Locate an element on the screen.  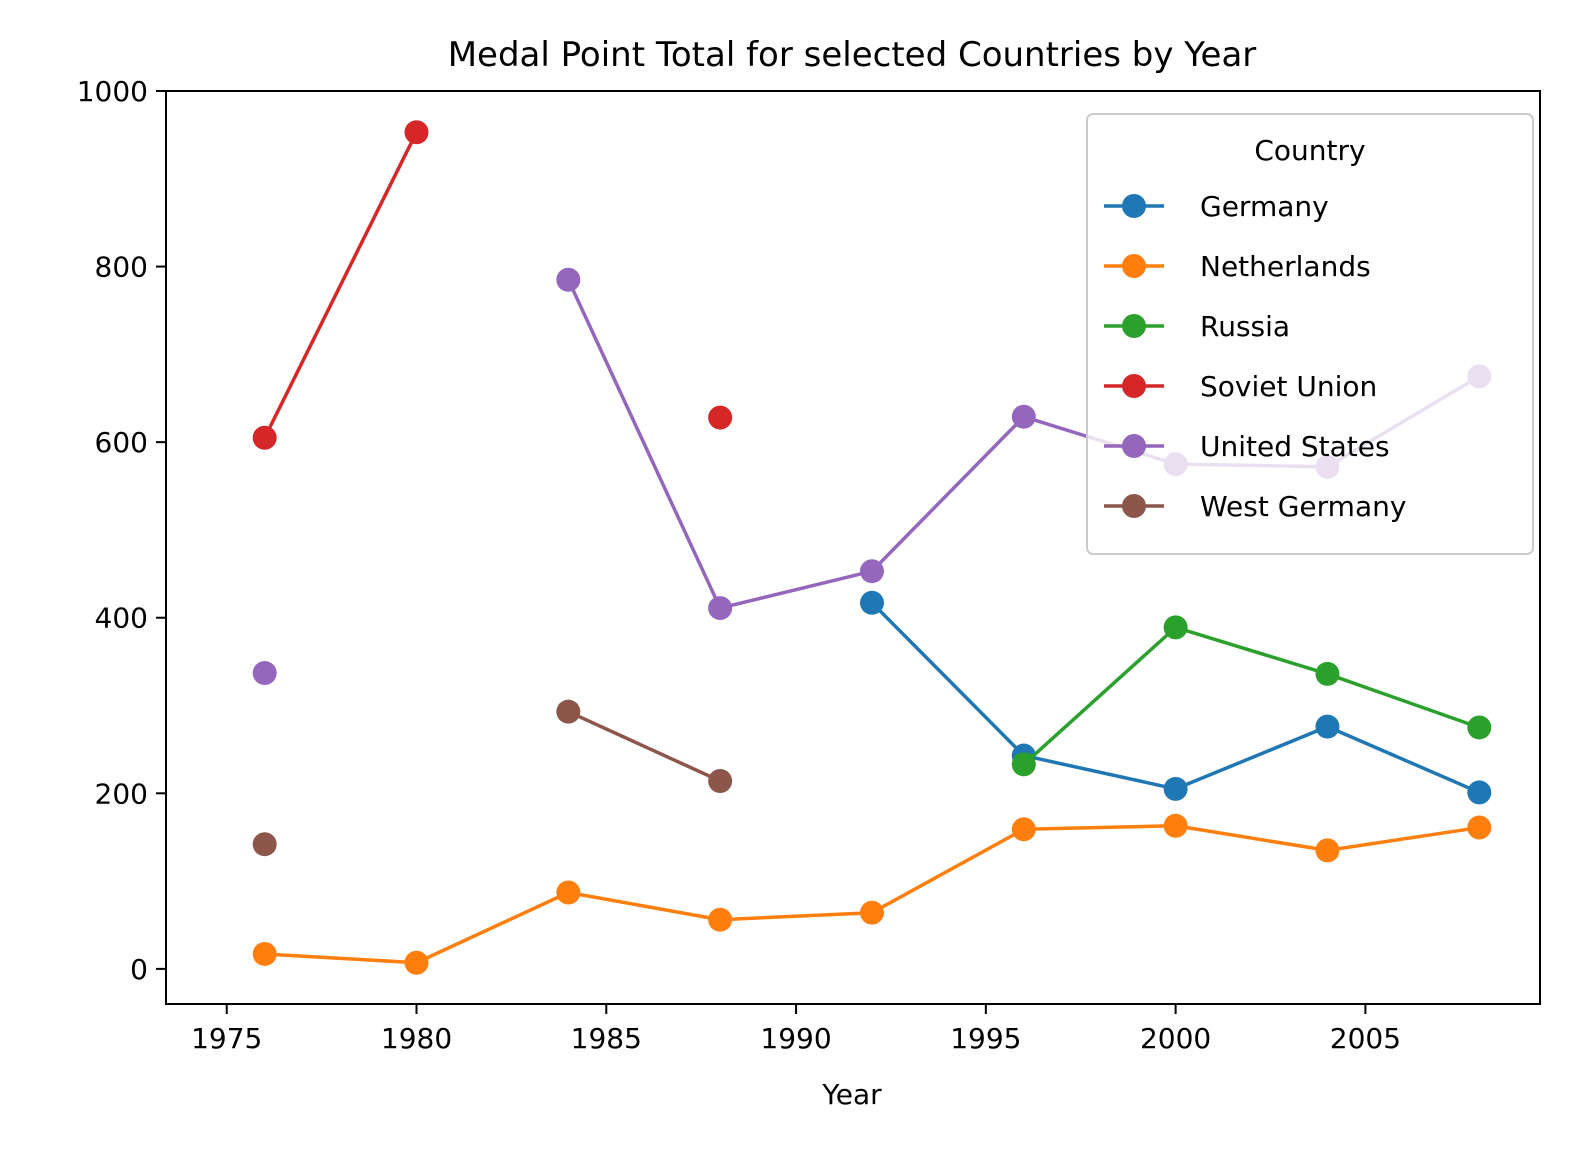
series-russia is located at coordinates (1251, 696).